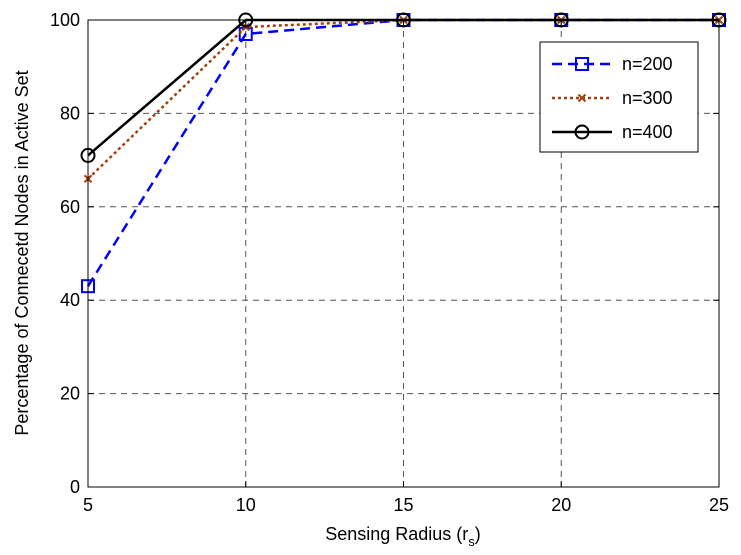 This screenshot has height=555, width=741. What do you see at coordinates (403, 505) in the screenshot?
I see `x-tick-label: 15` at bounding box center [403, 505].